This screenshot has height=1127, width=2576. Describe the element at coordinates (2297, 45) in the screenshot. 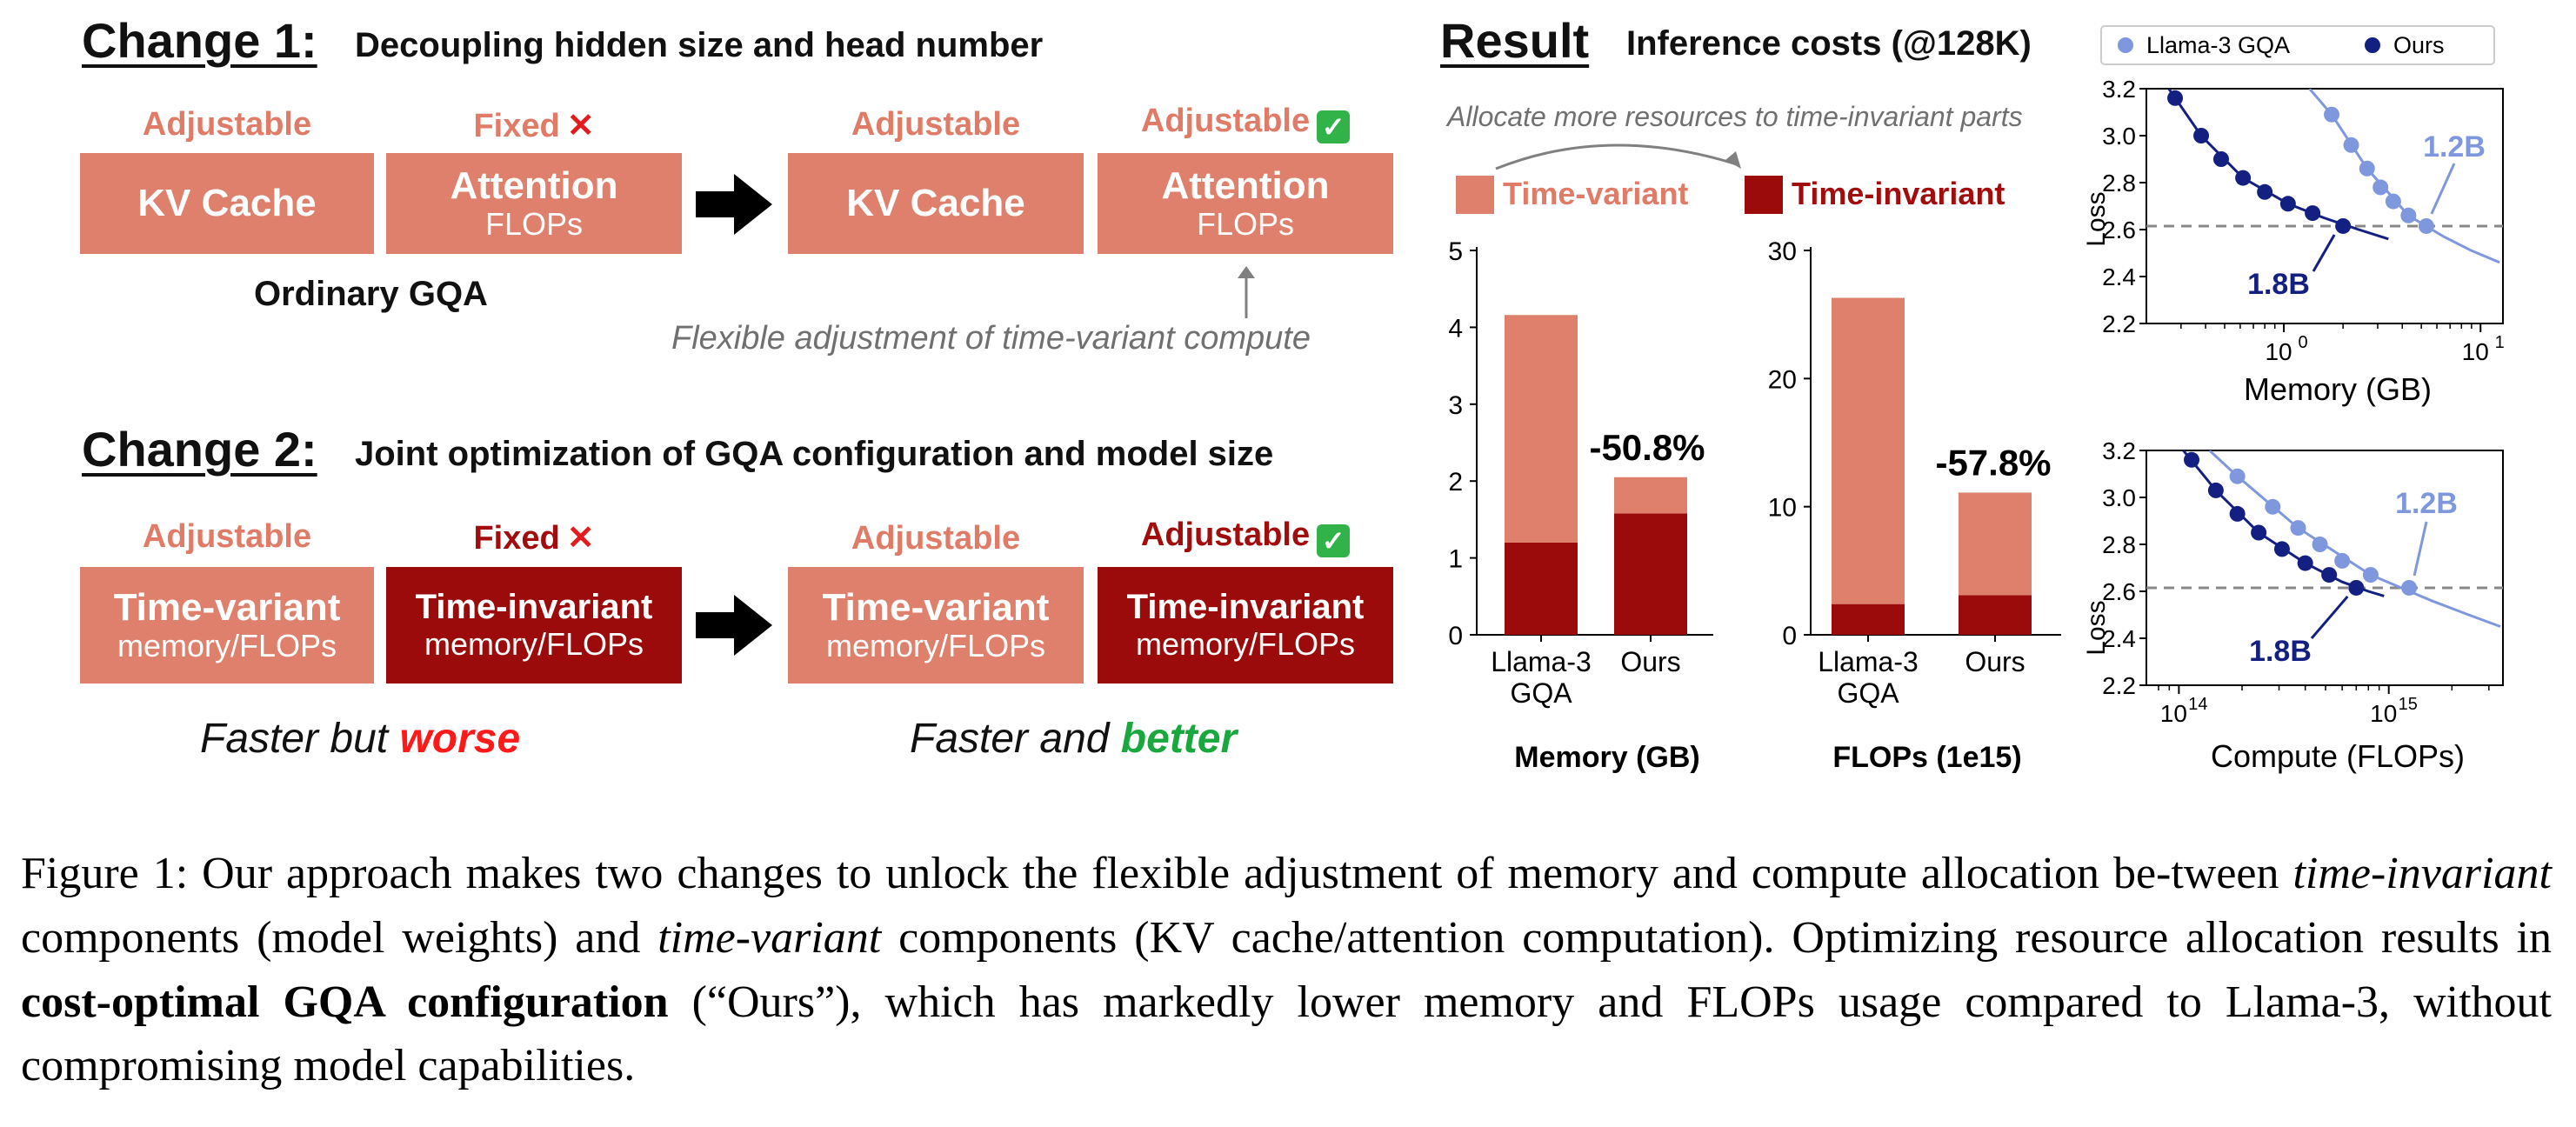

I see `legend-box` at that location.